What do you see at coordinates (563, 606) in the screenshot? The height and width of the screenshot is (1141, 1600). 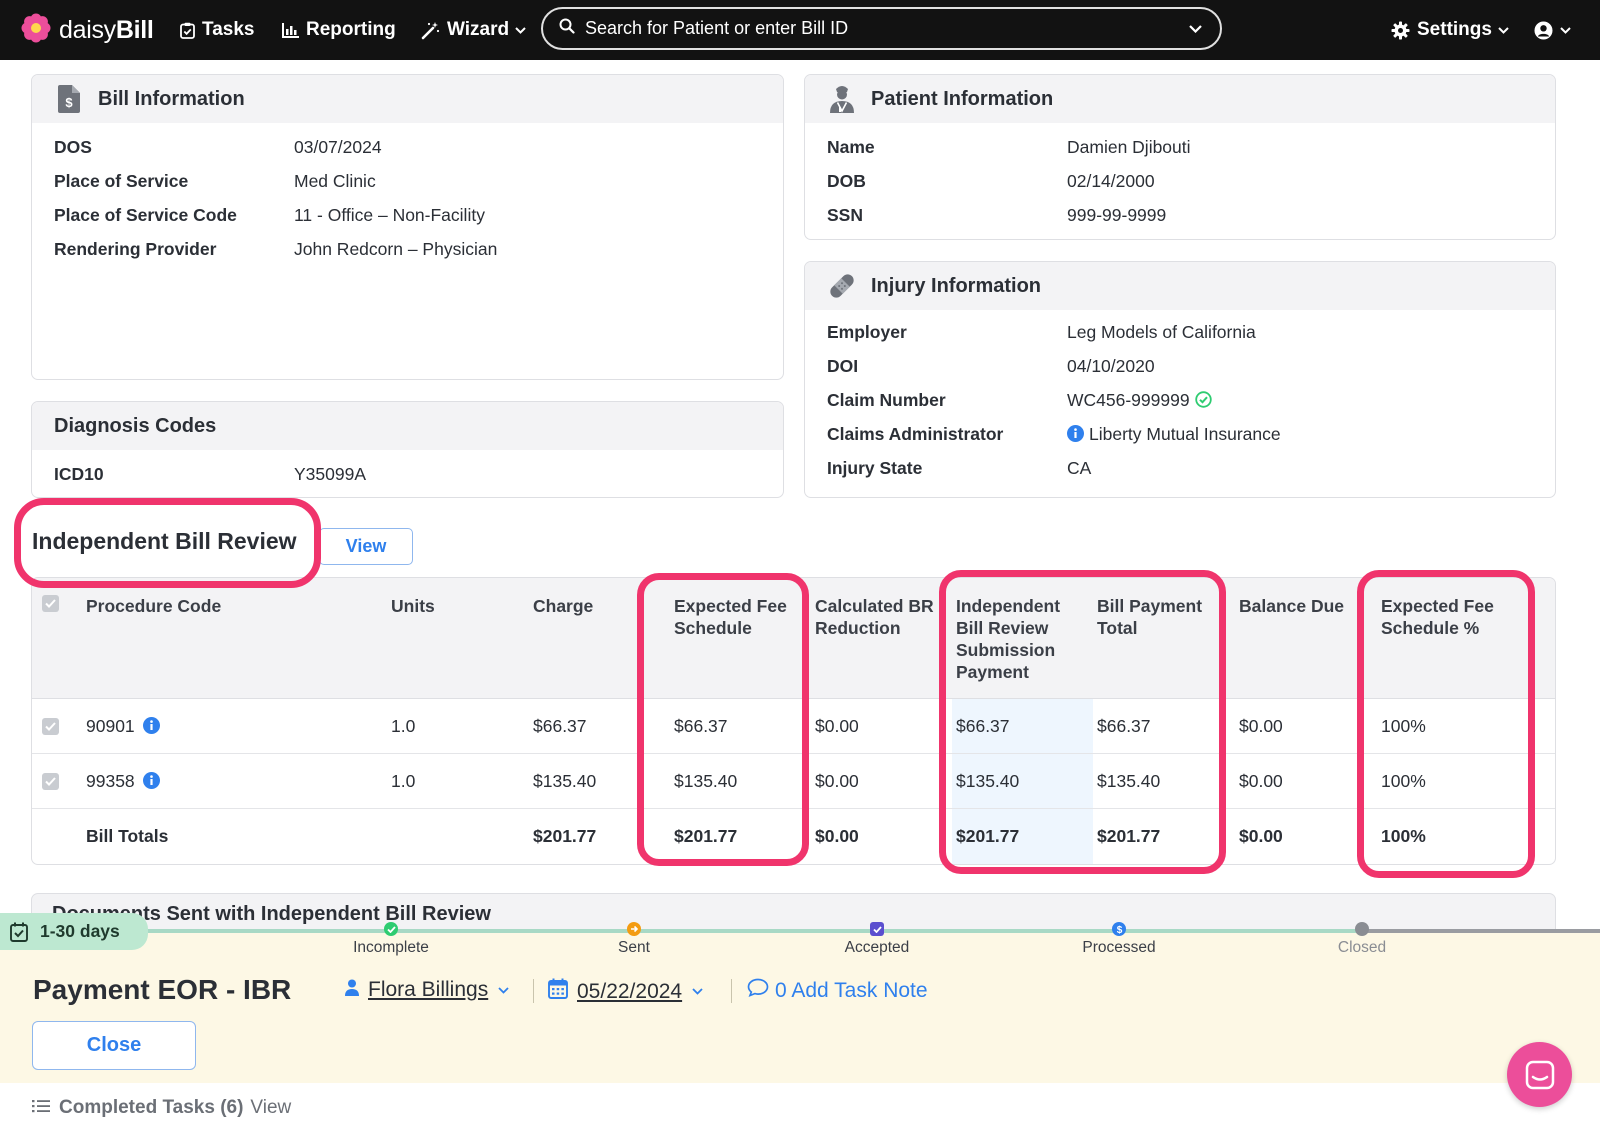 I see `col-charge: Charge` at bounding box center [563, 606].